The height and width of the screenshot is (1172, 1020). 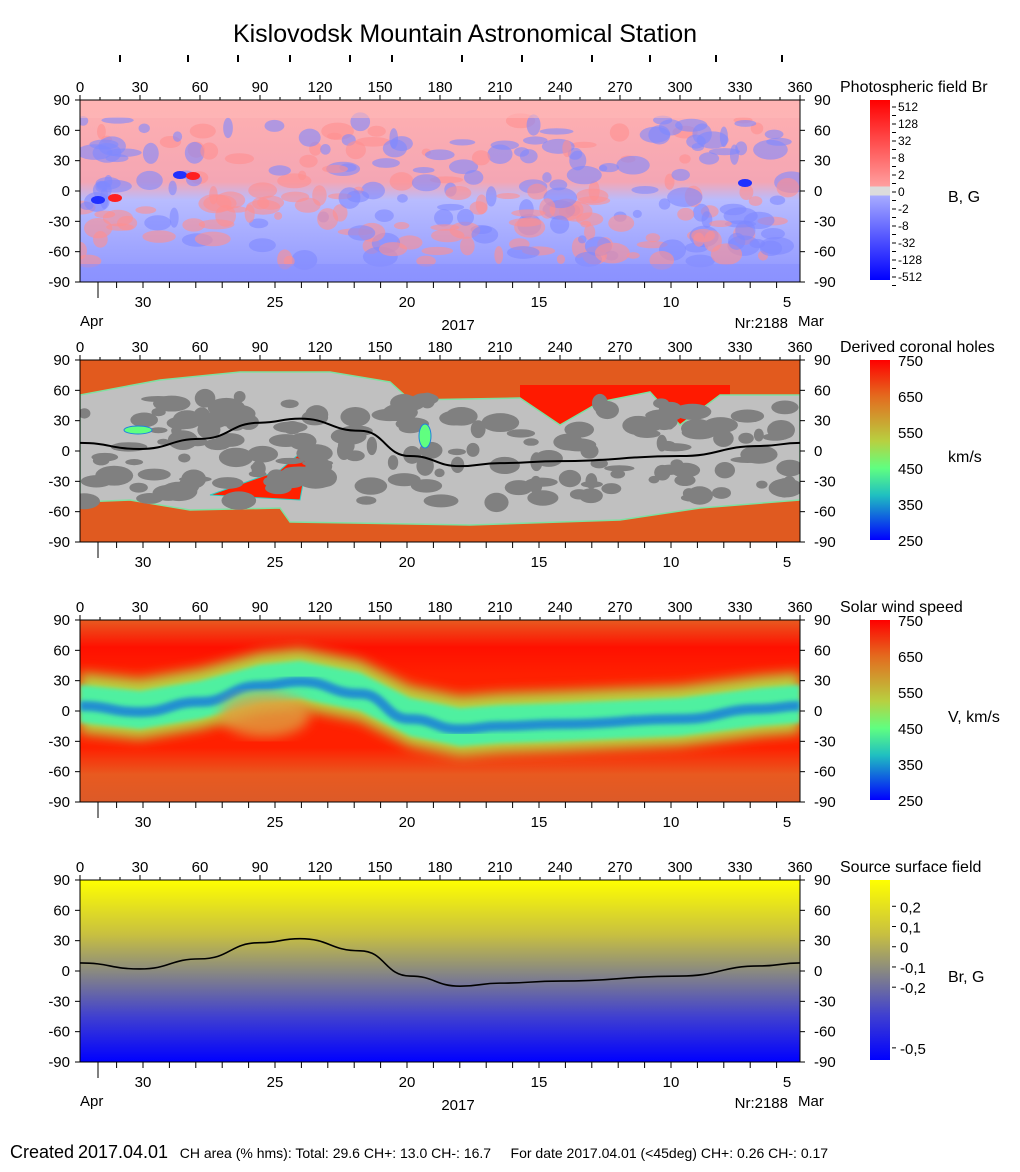 What do you see at coordinates (539, 562) in the screenshot?
I see `date-tick-label: 15` at bounding box center [539, 562].